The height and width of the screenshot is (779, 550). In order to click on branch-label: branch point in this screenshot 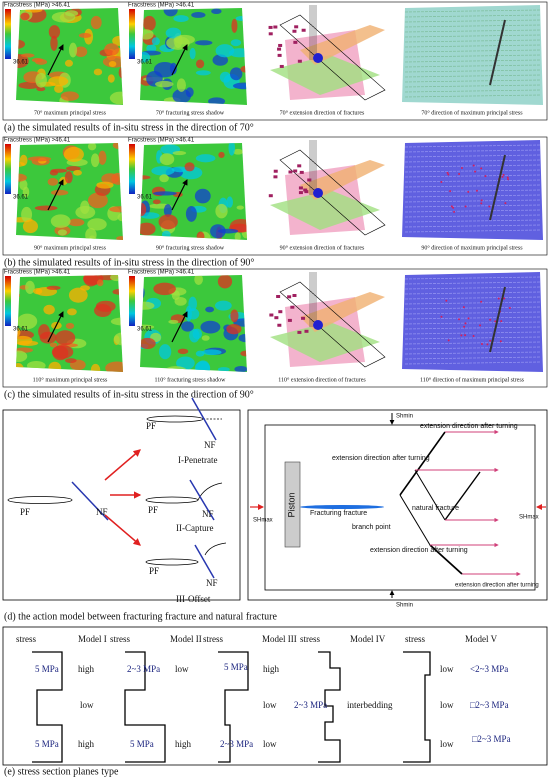, I will do `click(371, 527)`.